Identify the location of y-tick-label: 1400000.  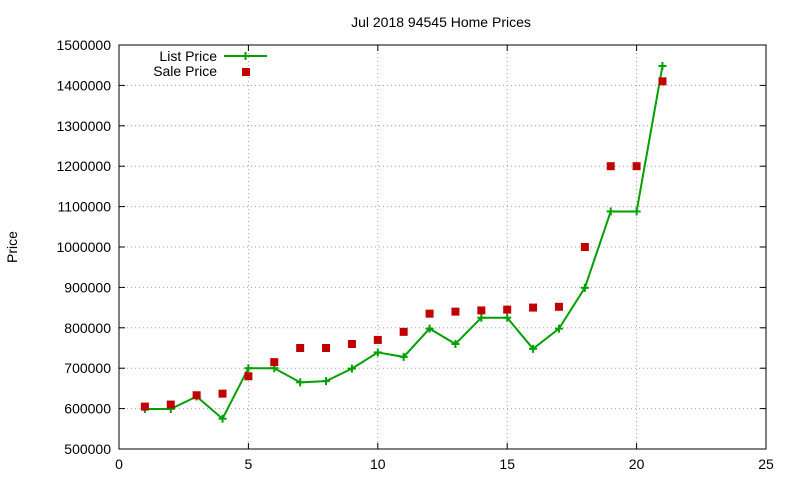
(83, 85).